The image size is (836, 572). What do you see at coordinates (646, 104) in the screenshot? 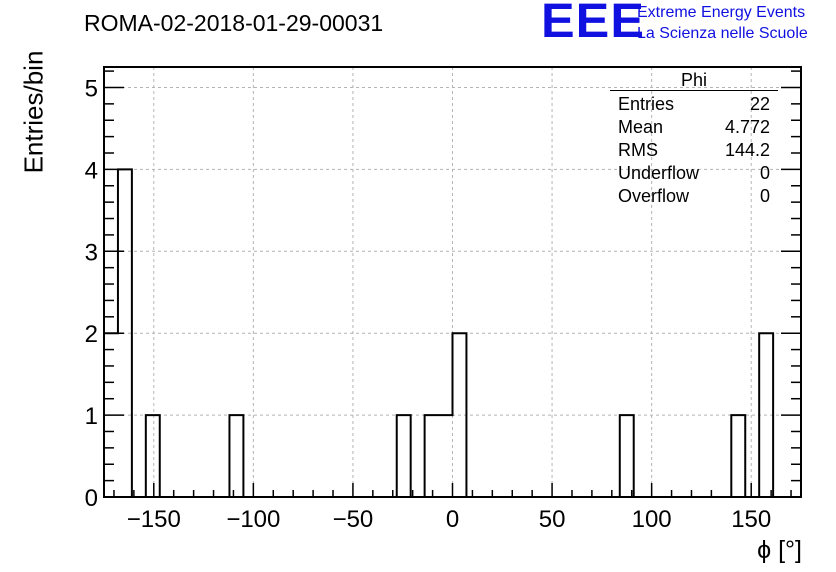
I see `stats-label: Entries` at bounding box center [646, 104].